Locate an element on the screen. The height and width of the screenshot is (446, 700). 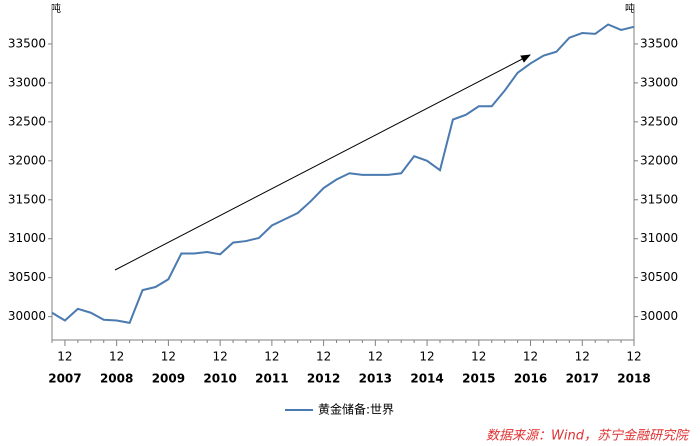
left-unit: 吨 is located at coordinates (56, 8).